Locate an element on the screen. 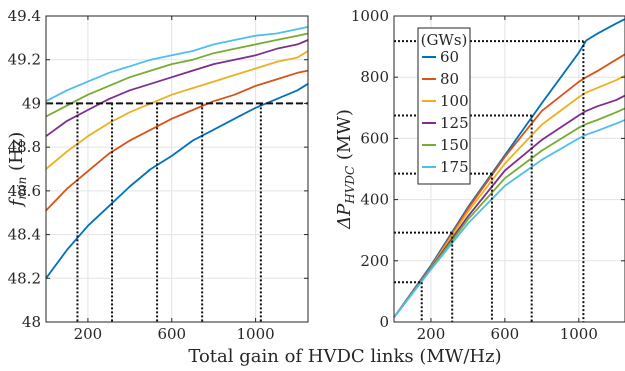 The height and width of the screenshot is (371, 625). y-tick-label: 49.2 is located at coordinates (24, 60).